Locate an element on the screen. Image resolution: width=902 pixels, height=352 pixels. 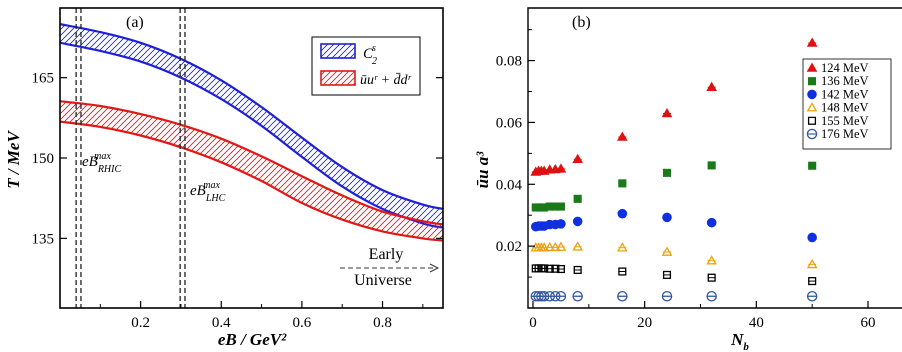
y-axis-label-b: ūu a³ is located at coordinates (482, 170).